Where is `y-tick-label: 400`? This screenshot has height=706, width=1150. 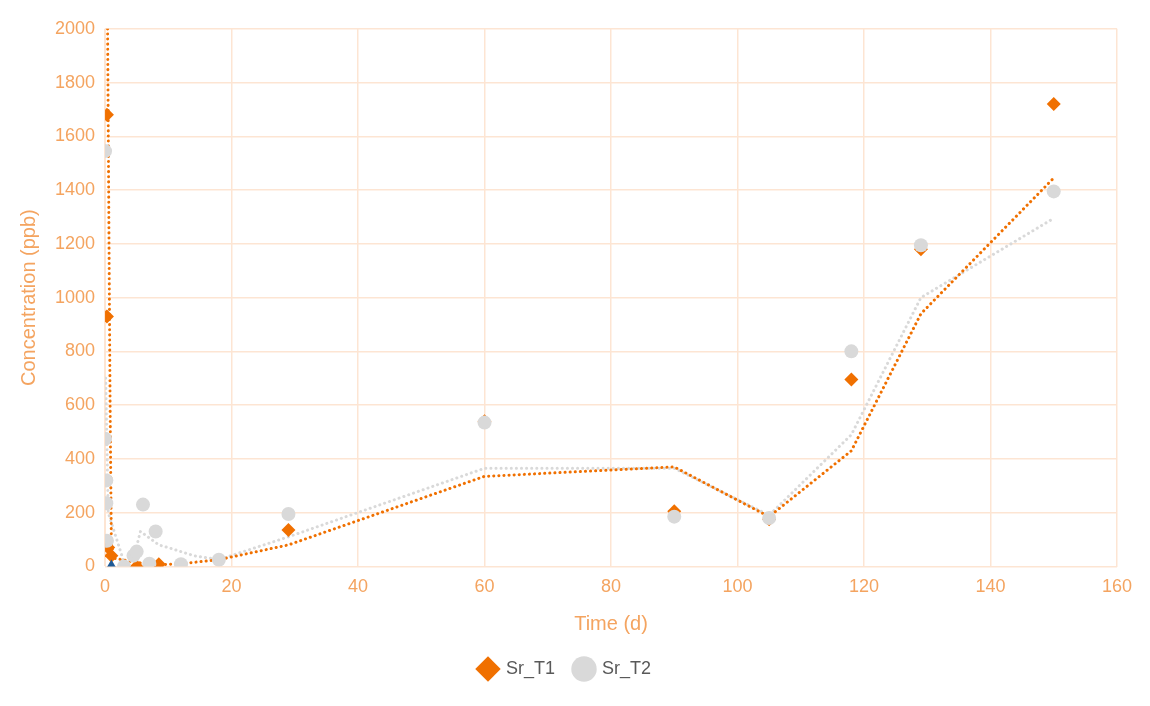 y-tick-label: 400 is located at coordinates (80, 457).